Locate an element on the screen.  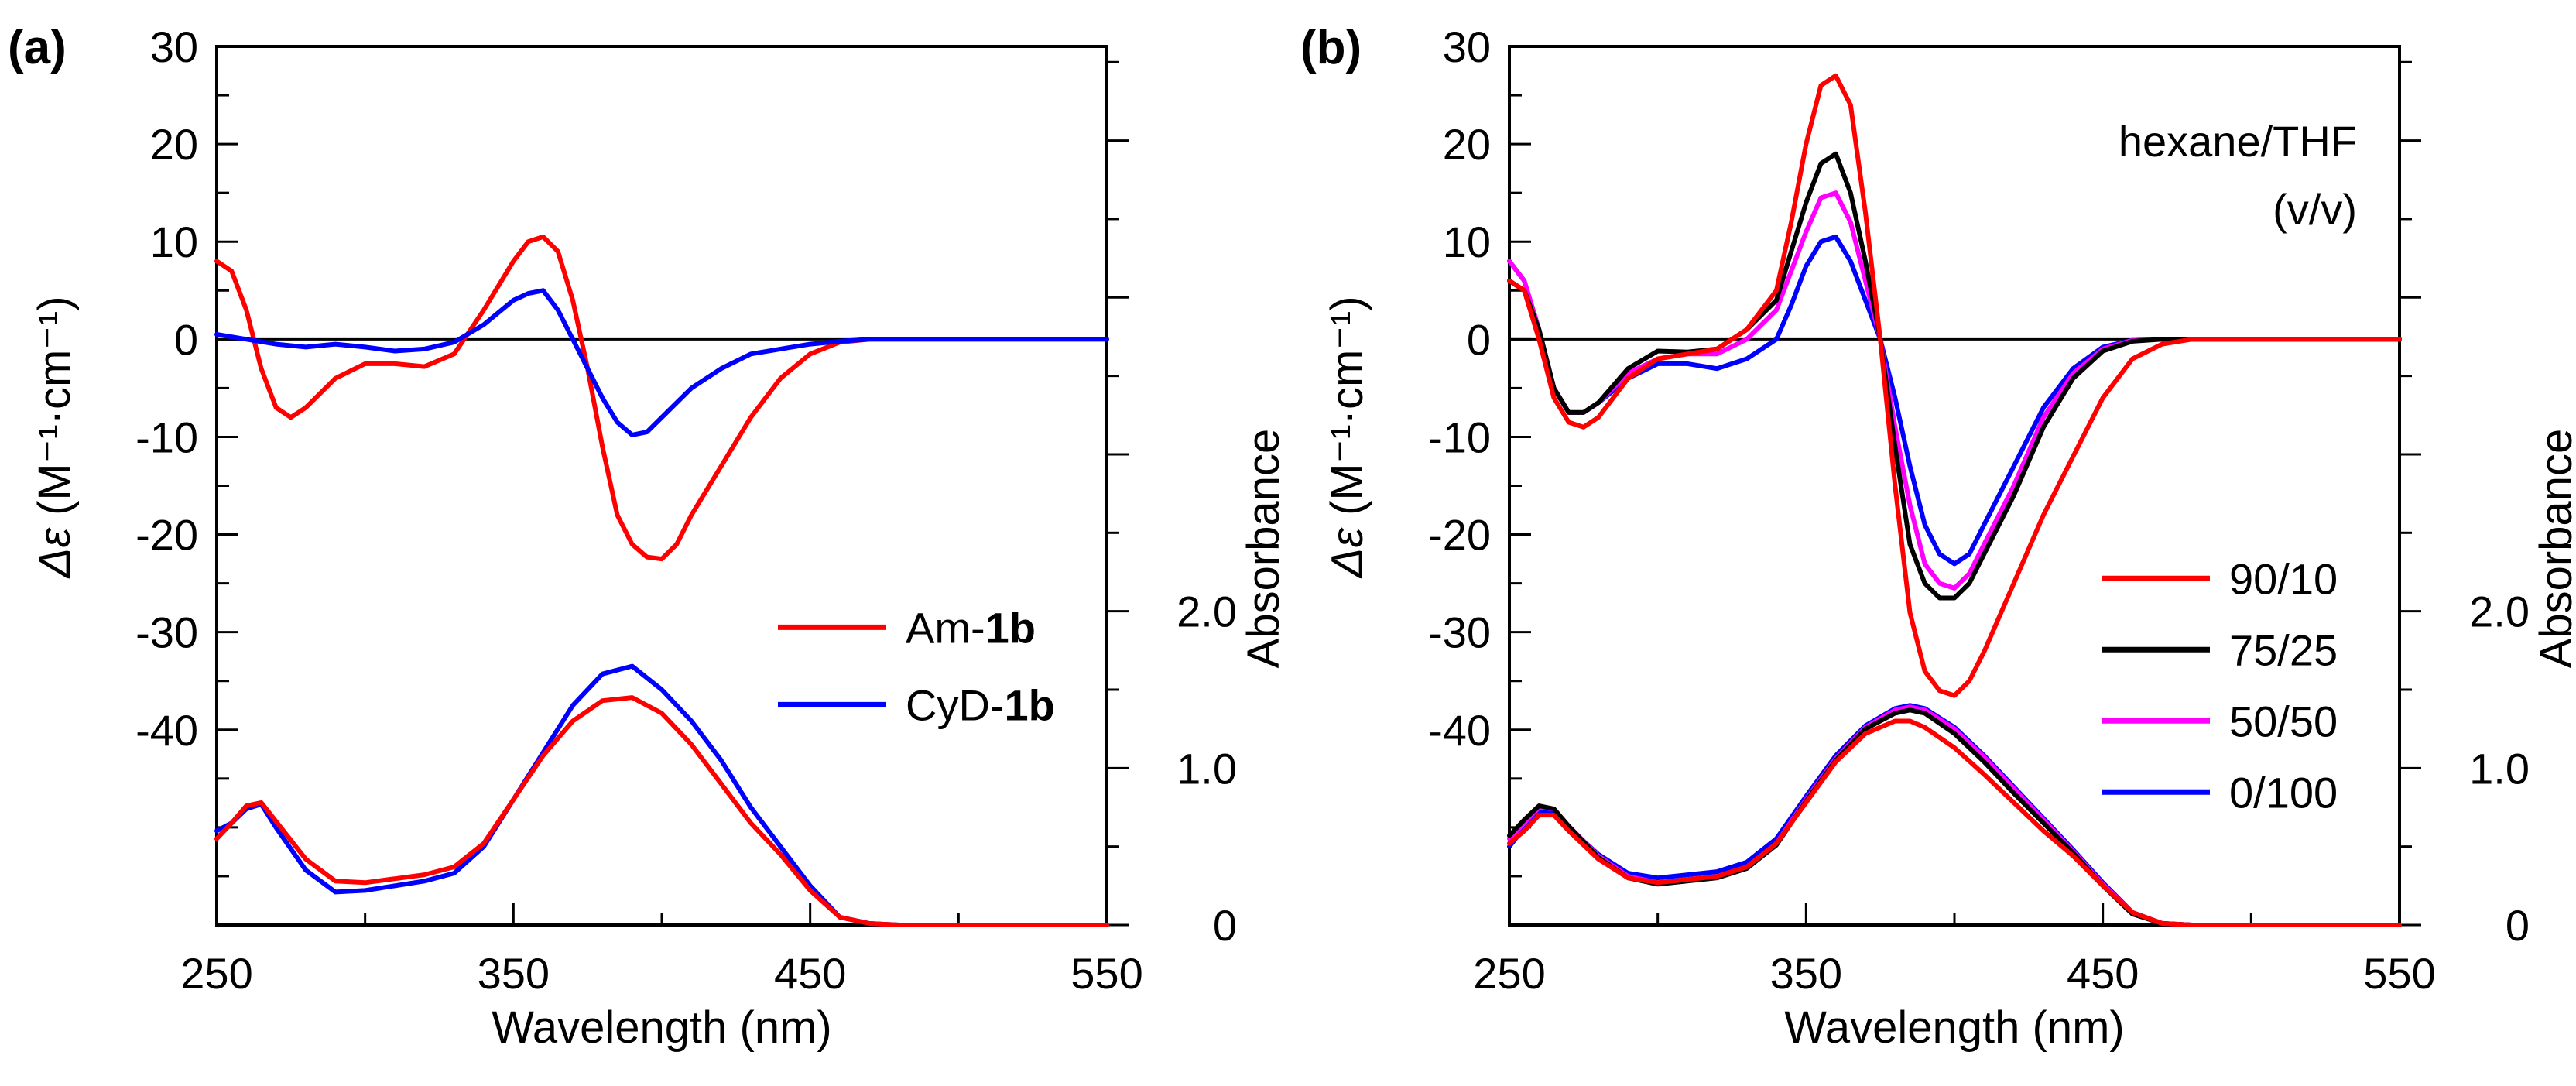
legend-label: 50/50 is located at coordinates (2283, 721).